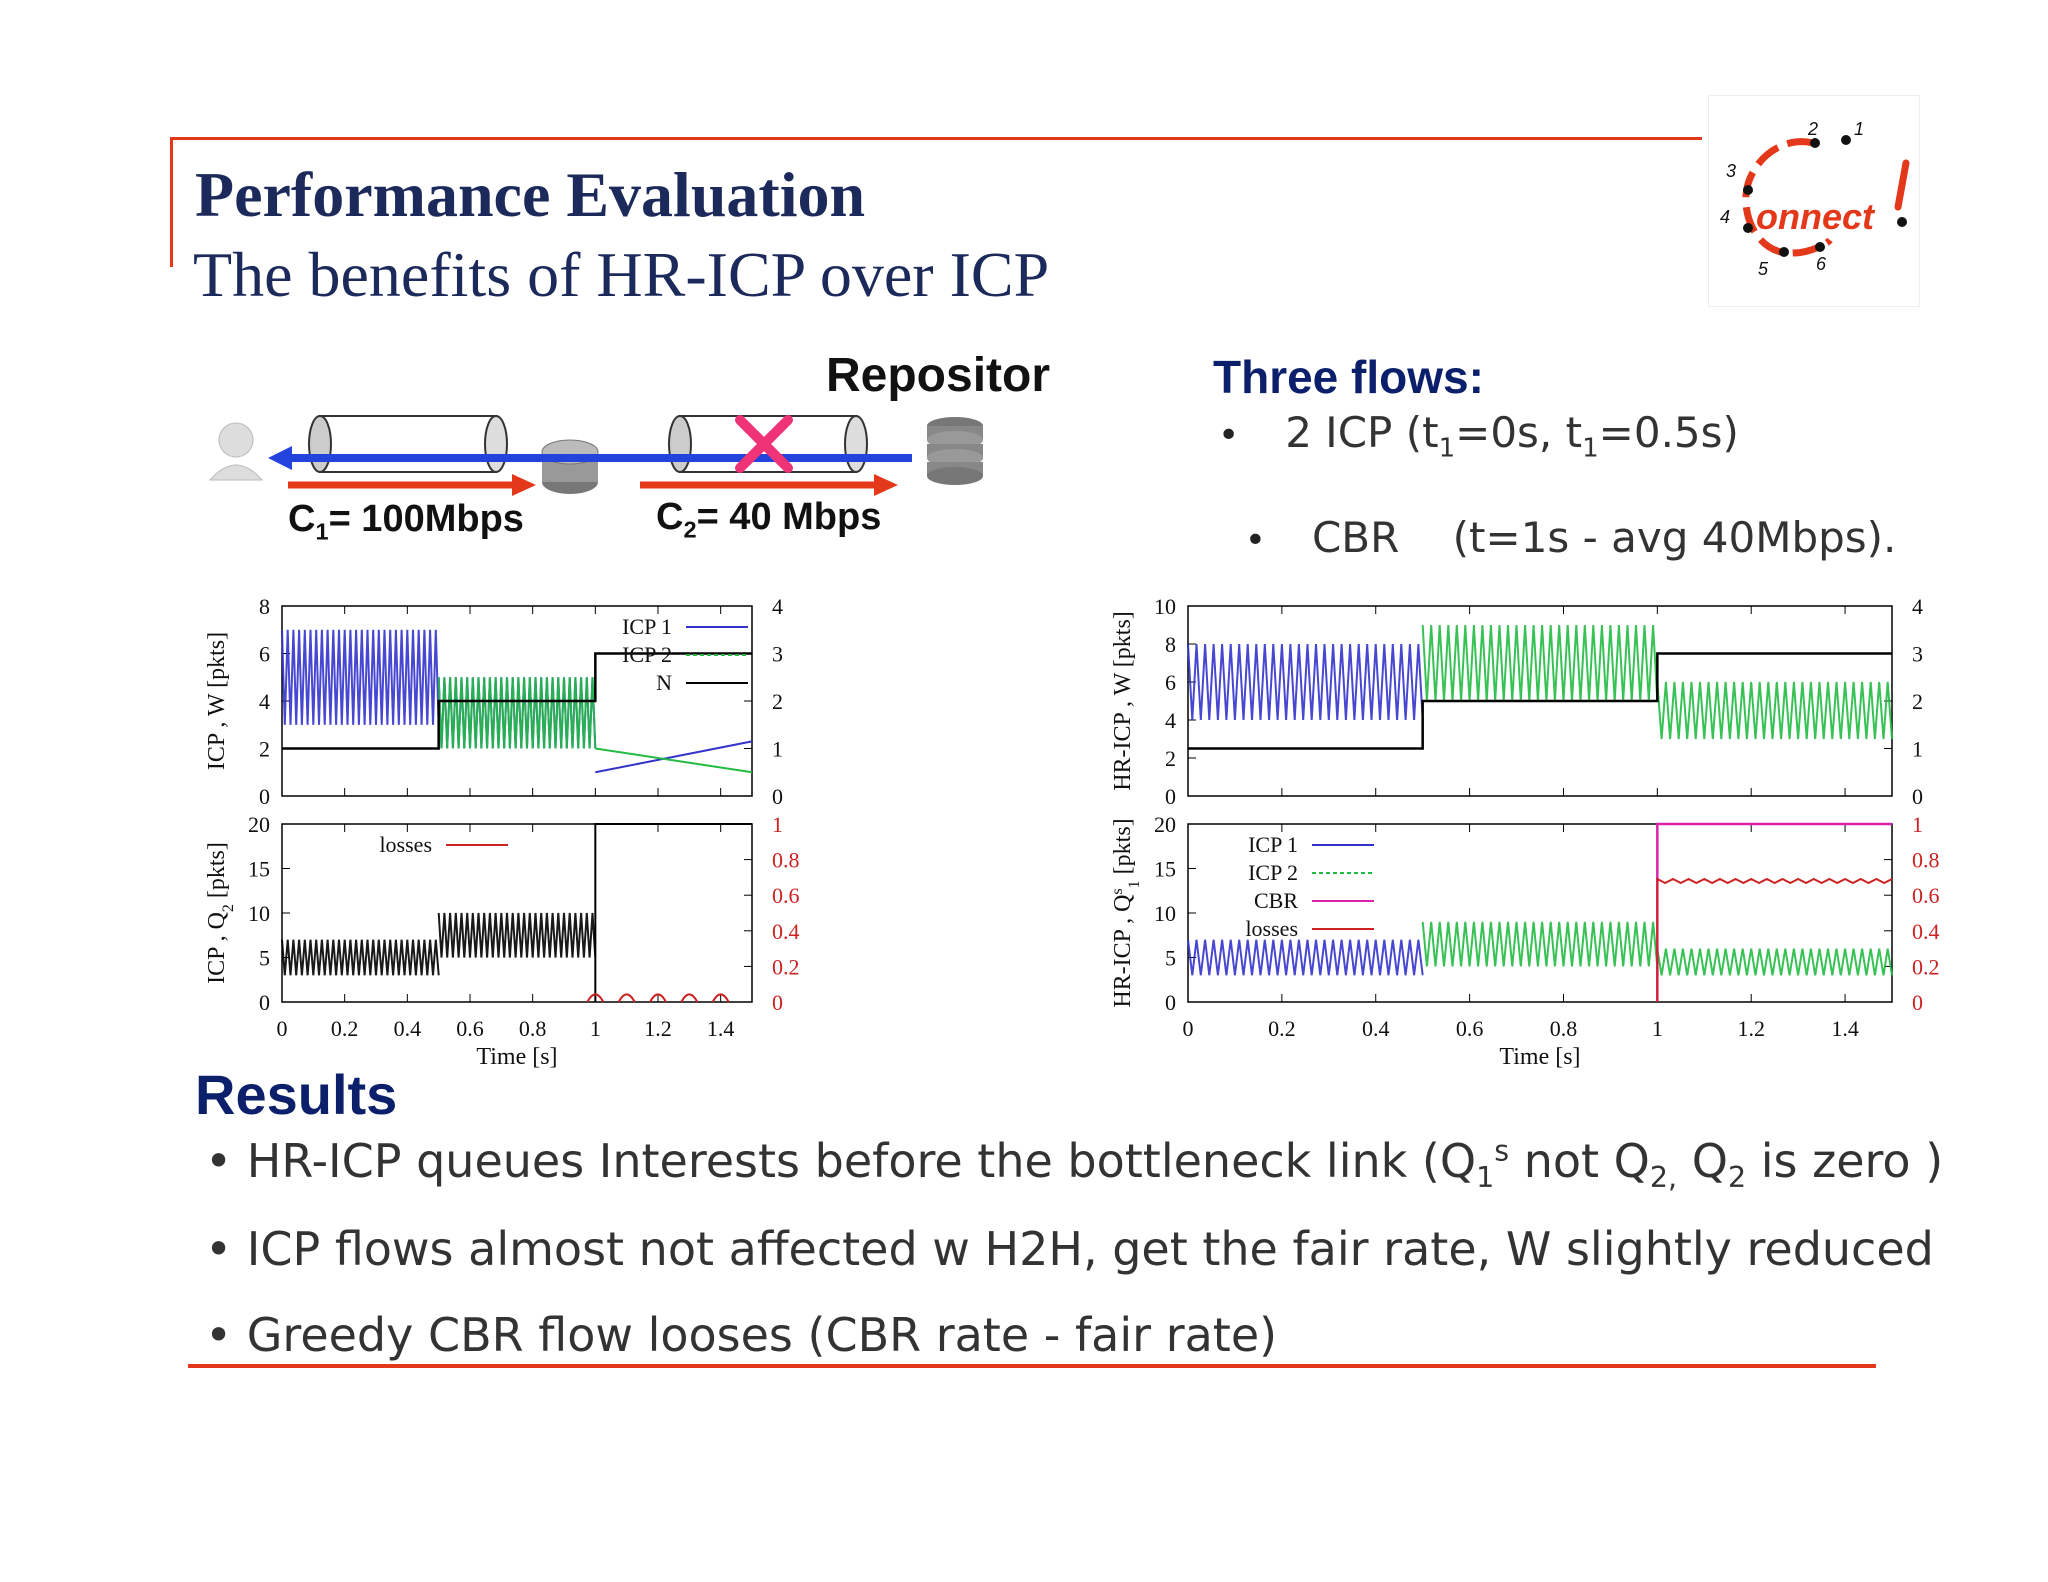  I want to click on c1-label: C1= 100Mbps, so click(406, 522).